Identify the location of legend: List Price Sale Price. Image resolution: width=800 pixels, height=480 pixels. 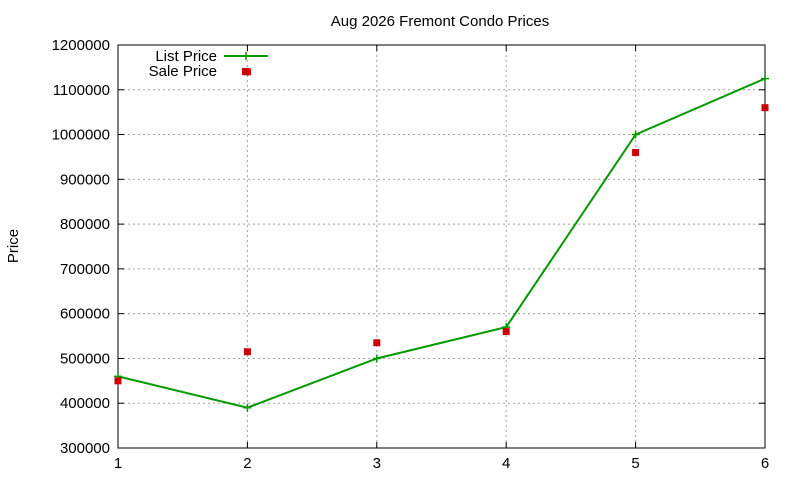
(208, 64).